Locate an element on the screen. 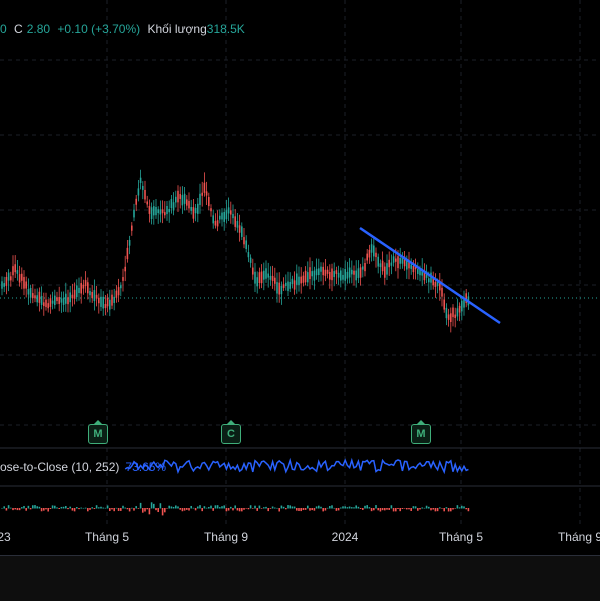  event-badge-c: C is located at coordinates (231, 434).